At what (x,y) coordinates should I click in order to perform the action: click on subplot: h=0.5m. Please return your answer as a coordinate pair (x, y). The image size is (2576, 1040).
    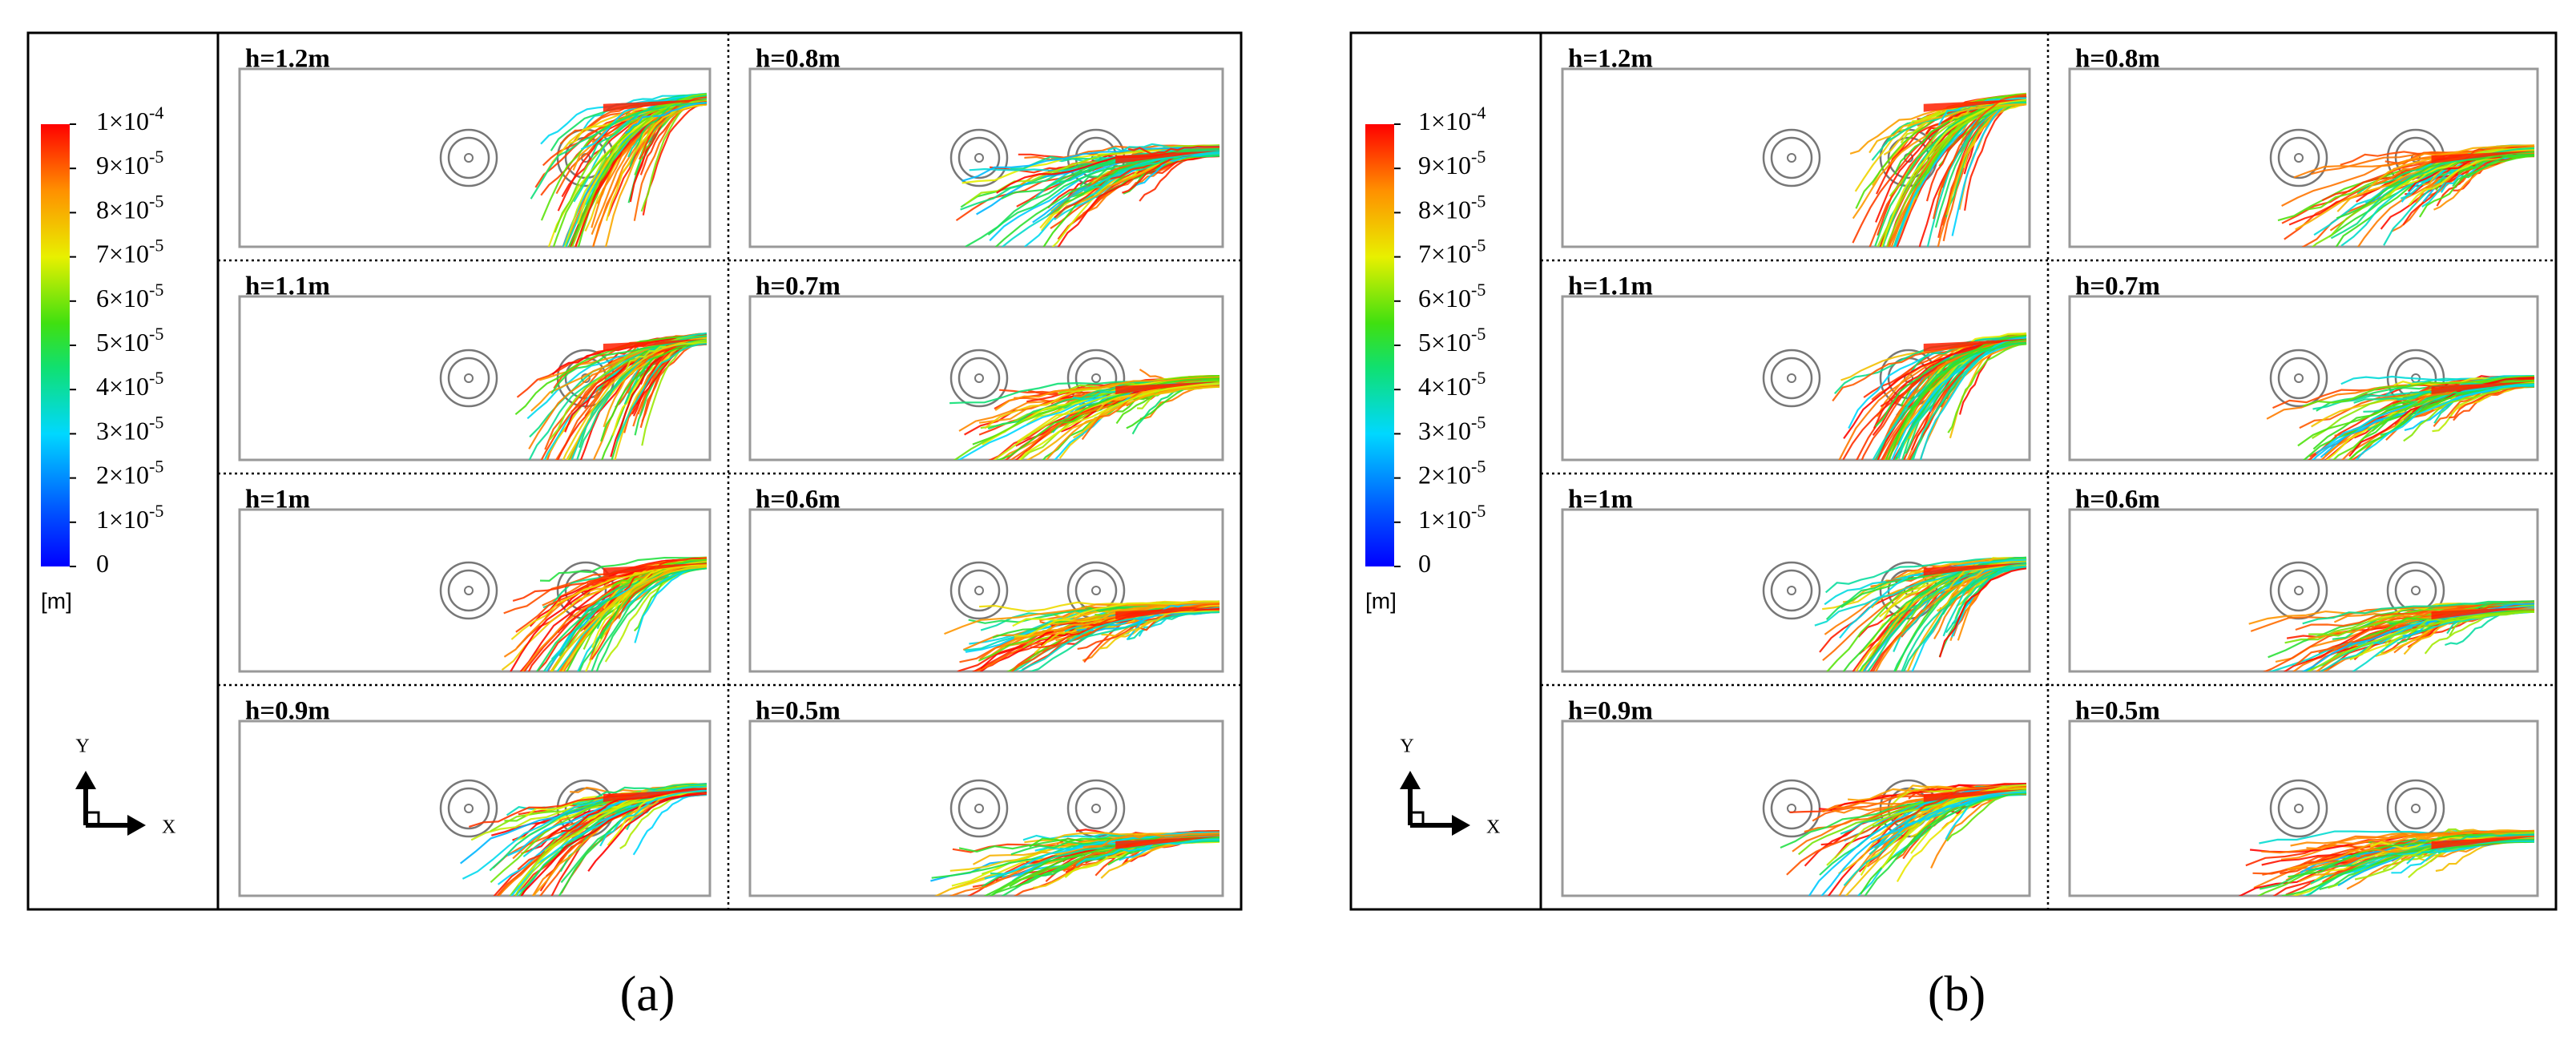
    Looking at the image, I should click on (2303, 797).